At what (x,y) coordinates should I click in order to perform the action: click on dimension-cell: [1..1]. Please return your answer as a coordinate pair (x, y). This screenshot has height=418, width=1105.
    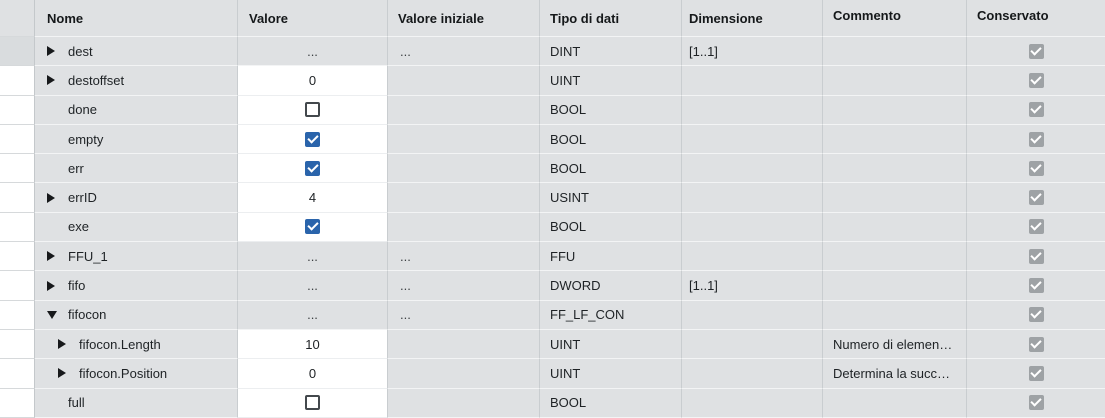
    Looking at the image, I should click on (752, 52).